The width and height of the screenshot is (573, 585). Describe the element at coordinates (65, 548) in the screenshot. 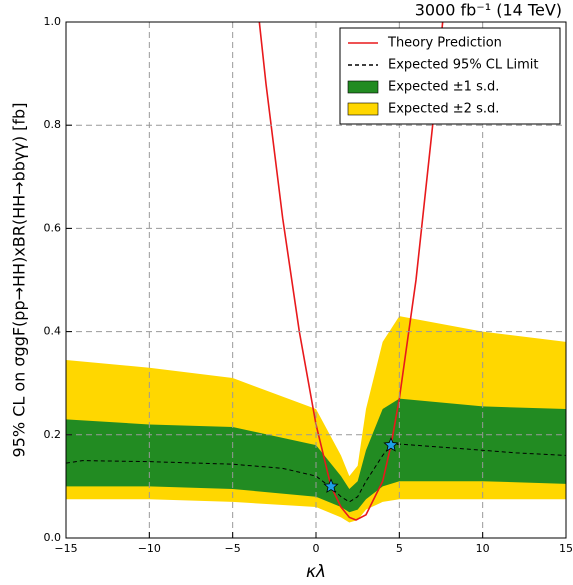

I see `x-tick-label: −15` at that location.